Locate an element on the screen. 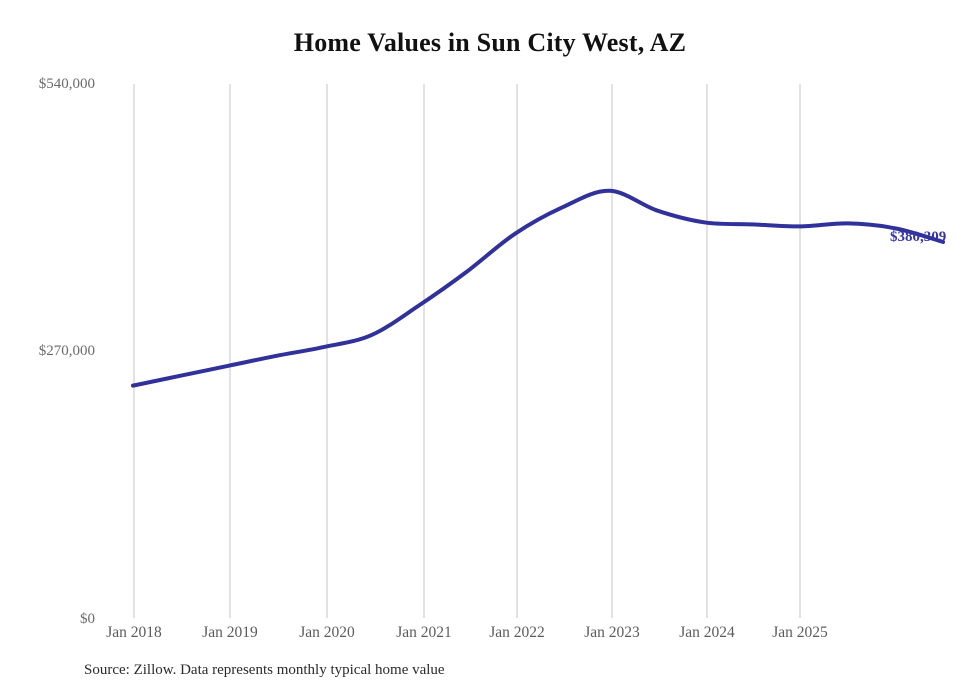 This screenshot has width=980, height=699. page-title: Home Values in Sun City West, AZ is located at coordinates (490, 42).